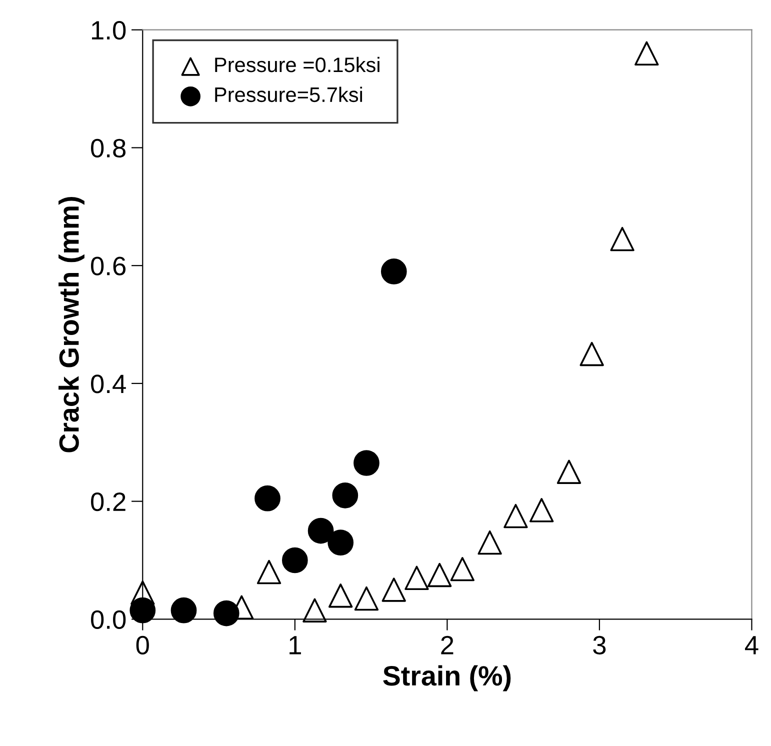 This screenshot has height=746, width=771. Describe the element at coordinates (447, 678) in the screenshot. I see `x-axis-title: Strain (%)` at that location.